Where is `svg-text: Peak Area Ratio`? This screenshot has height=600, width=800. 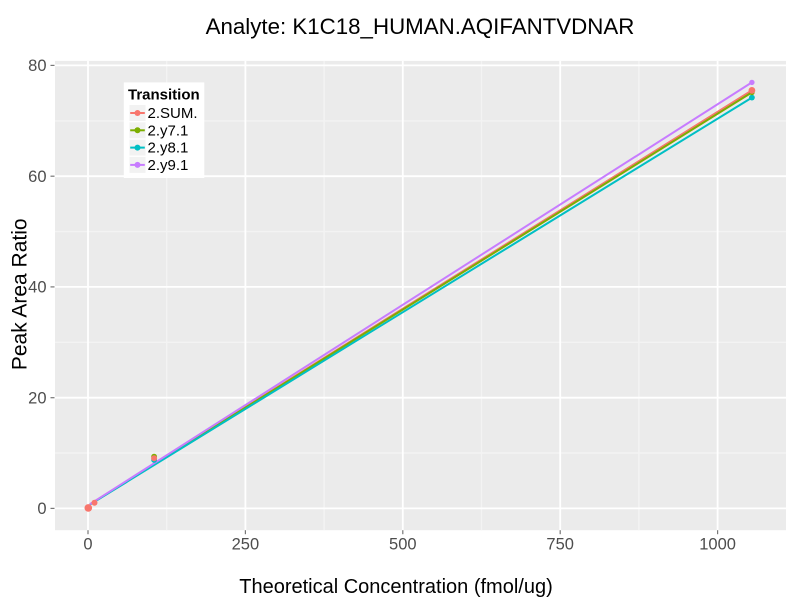
svg-text: Peak Area Ratio is located at coordinates (20, 294).